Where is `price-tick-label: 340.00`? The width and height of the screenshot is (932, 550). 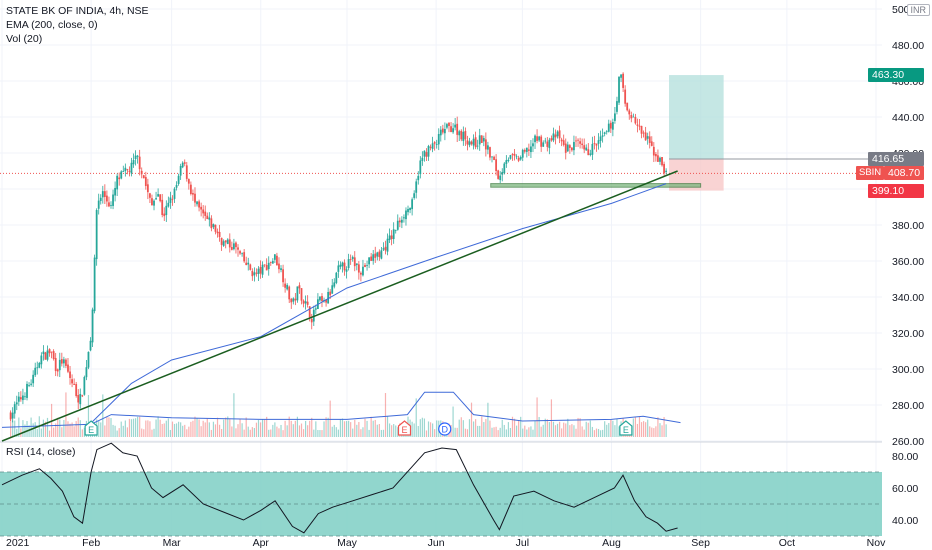
price-tick-label: 340.00 is located at coordinates (908, 298).